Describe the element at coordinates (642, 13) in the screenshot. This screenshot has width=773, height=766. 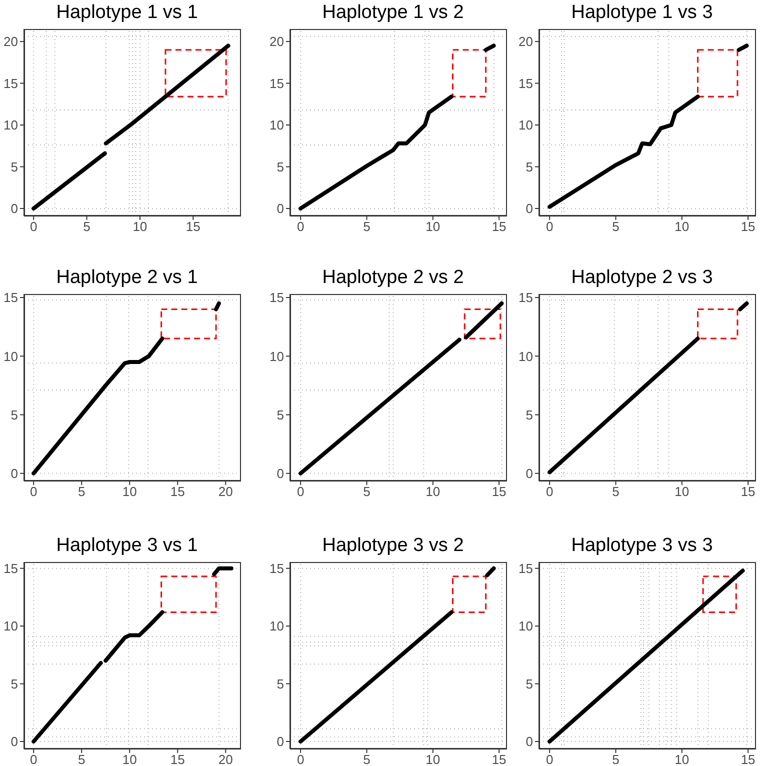
I see `chart-title: Haplotype 1 vs 3` at that location.